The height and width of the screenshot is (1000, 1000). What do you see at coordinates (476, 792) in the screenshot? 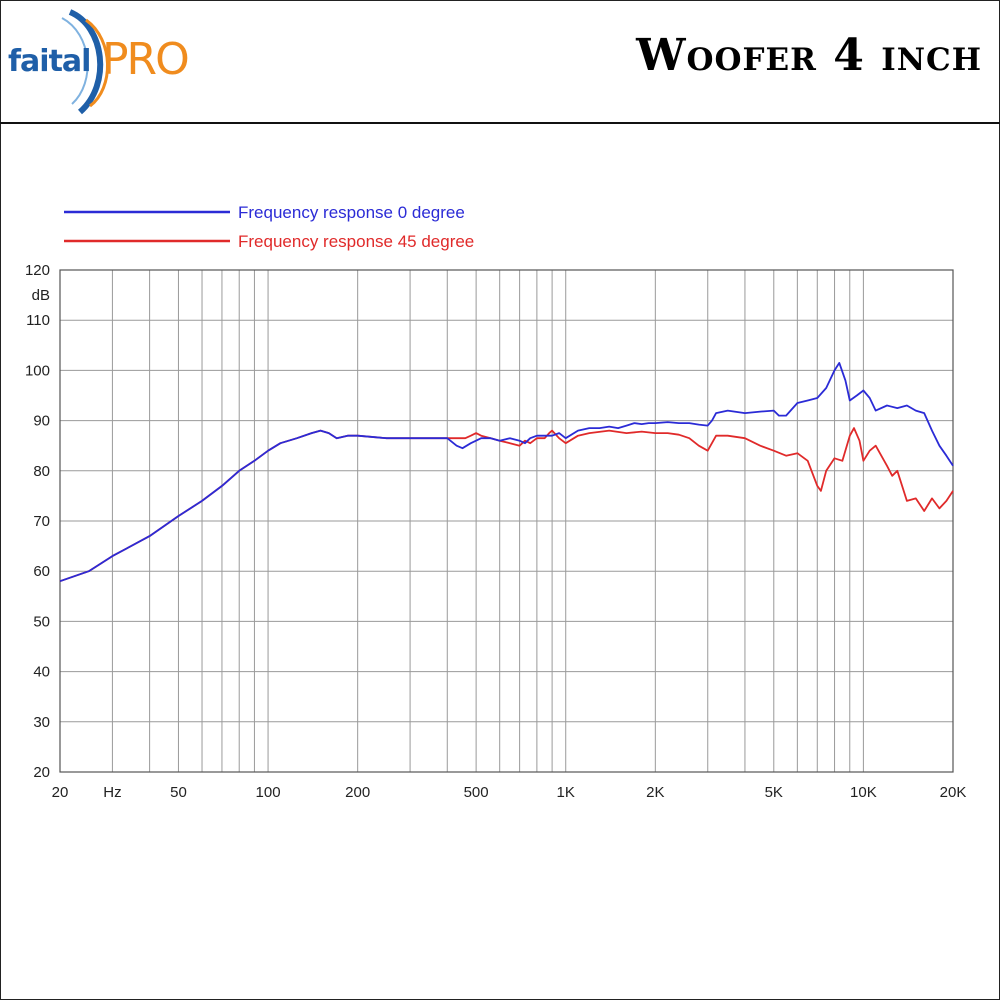
I see `x-tick-label: 500` at bounding box center [476, 792].